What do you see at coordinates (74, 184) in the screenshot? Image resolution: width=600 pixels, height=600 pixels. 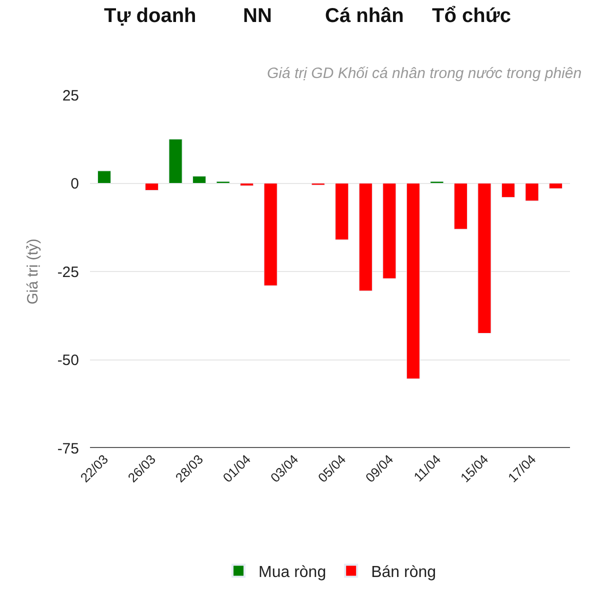 I see `y-tick-label: 0` at bounding box center [74, 184].